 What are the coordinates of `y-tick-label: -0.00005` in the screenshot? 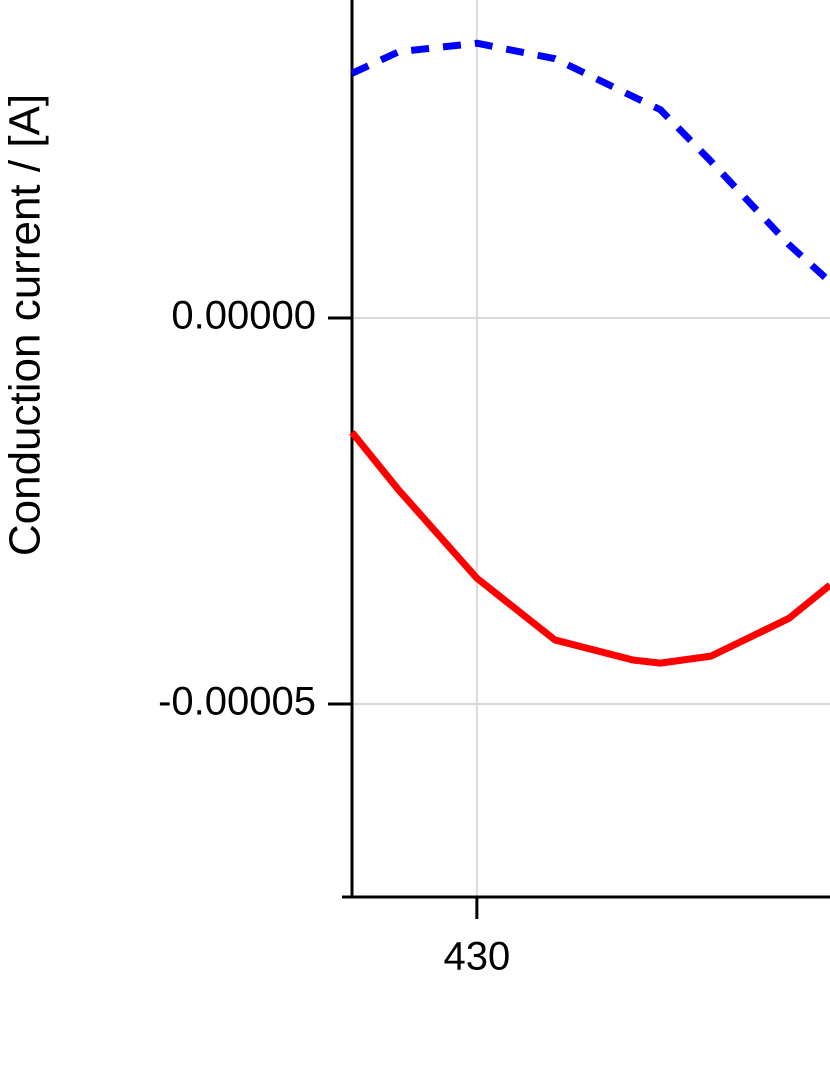 It's located at (237, 702).